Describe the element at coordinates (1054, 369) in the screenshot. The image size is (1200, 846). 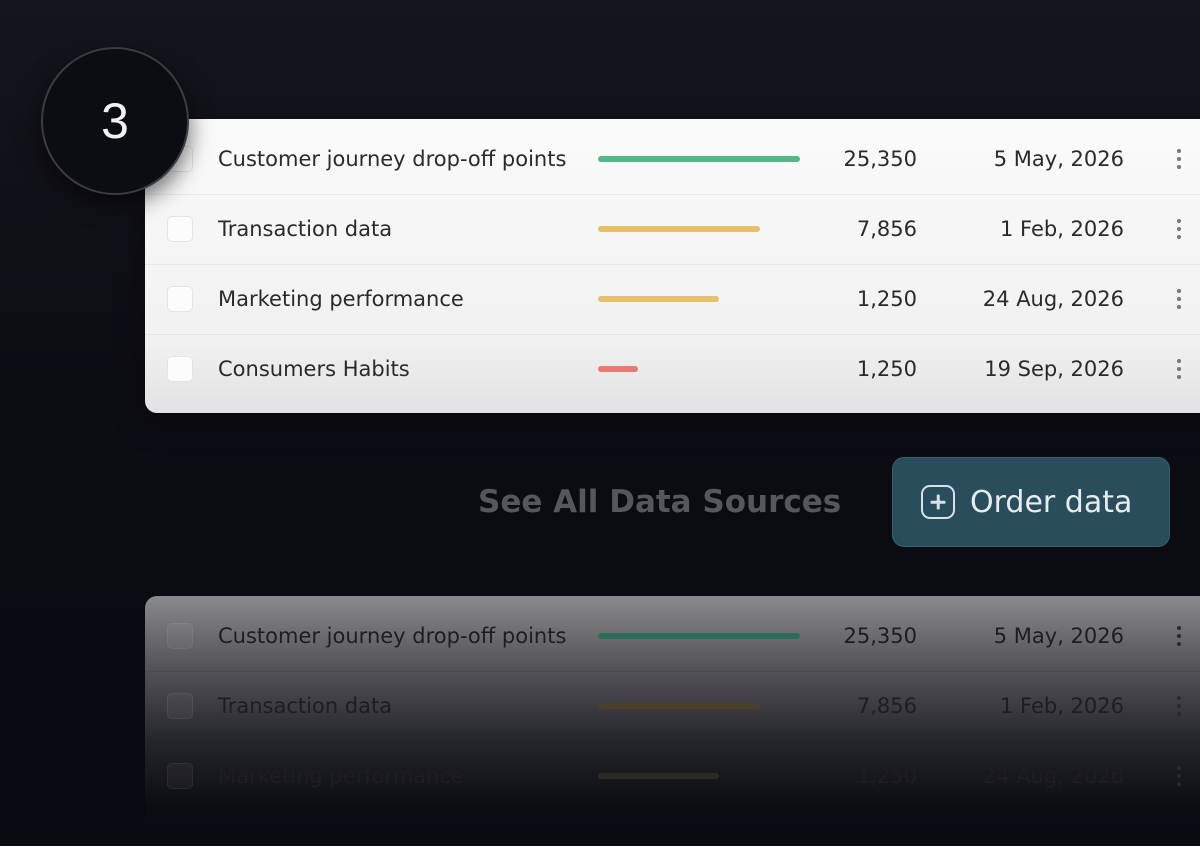
I see `row-date: 19 Sep, 2026` at that location.